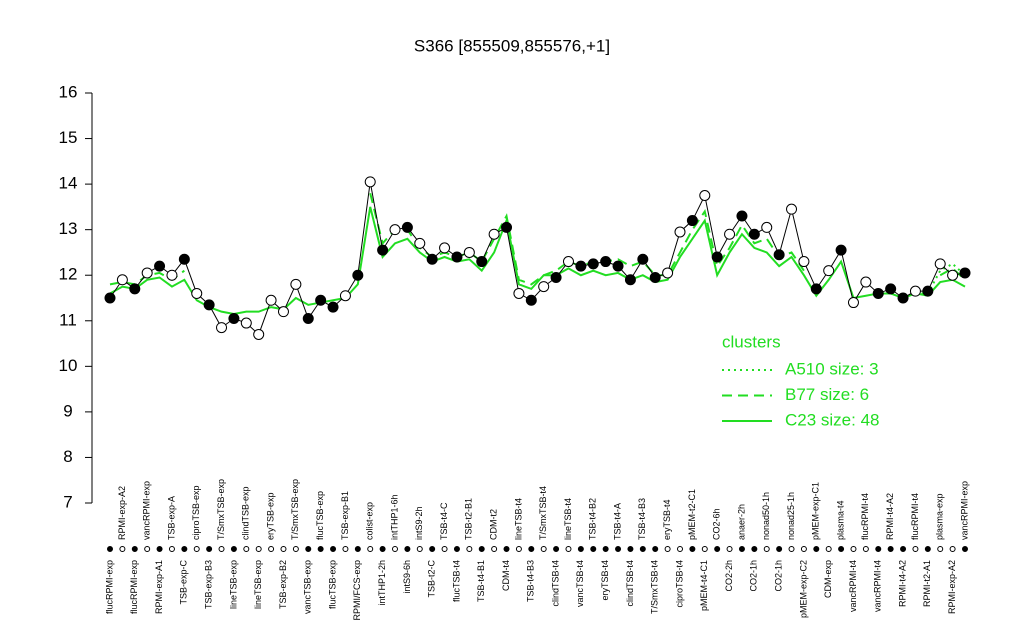 Image resolution: width=1024 pixels, height=640 pixels. Describe the element at coordinates (964, 510) in the screenshot. I see `x-tick-label: vancRPMI-exp` at that location.